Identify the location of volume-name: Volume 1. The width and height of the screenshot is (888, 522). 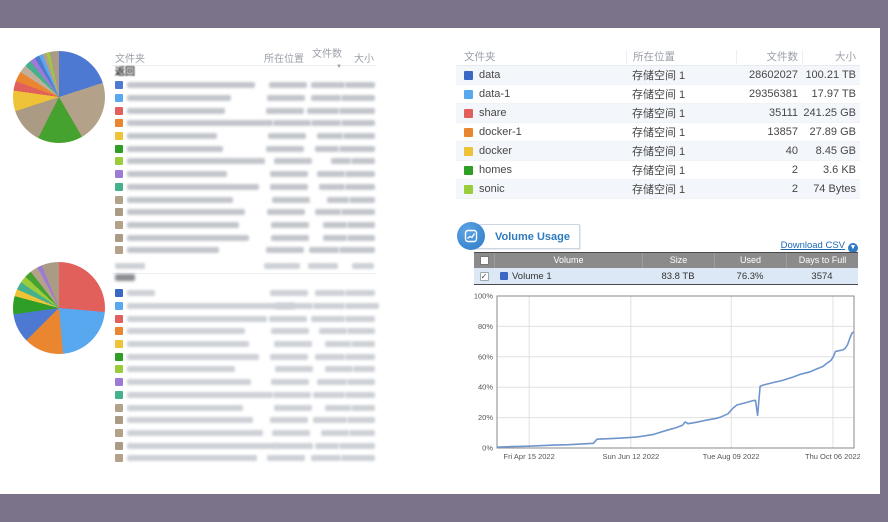
(532, 276).